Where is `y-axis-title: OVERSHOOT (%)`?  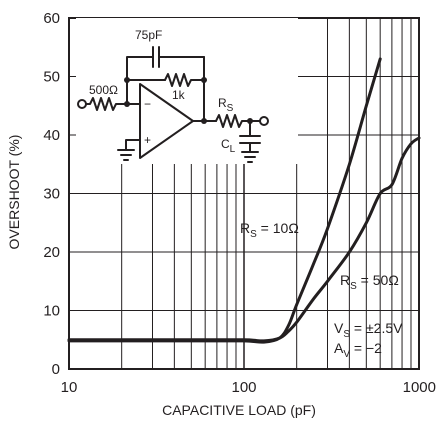 y-axis-title: OVERSHOOT (%) is located at coordinates (14, 192).